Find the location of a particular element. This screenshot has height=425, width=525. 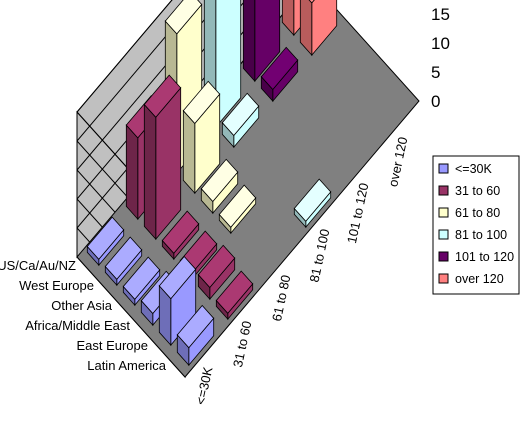

bar-81 to 100-Latin America is located at coordinates (312, 203).